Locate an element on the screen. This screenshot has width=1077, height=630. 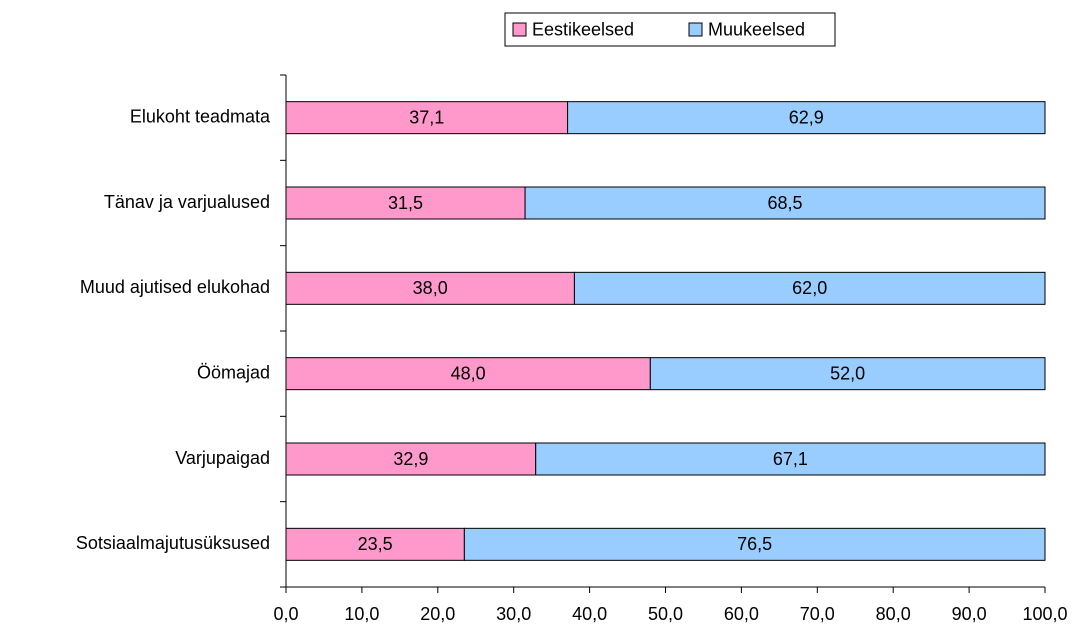
x-tick-label: 20,0 is located at coordinates (437, 614).